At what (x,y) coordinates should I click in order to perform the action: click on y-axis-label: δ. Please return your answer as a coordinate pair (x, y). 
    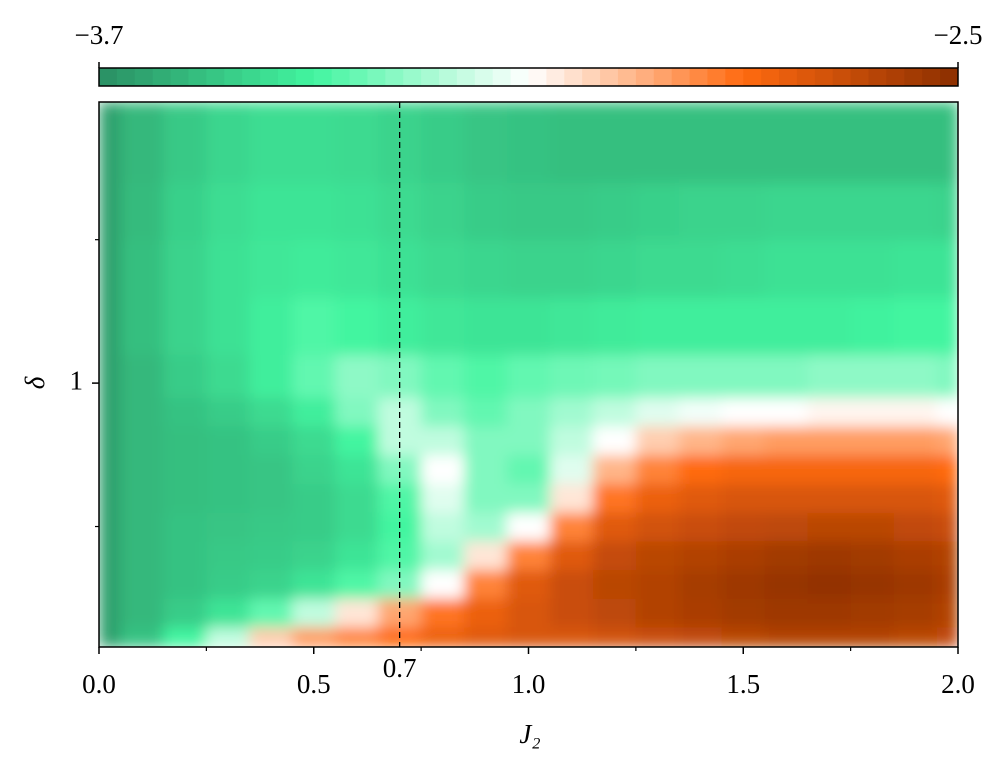
    Looking at the image, I should click on (35, 382).